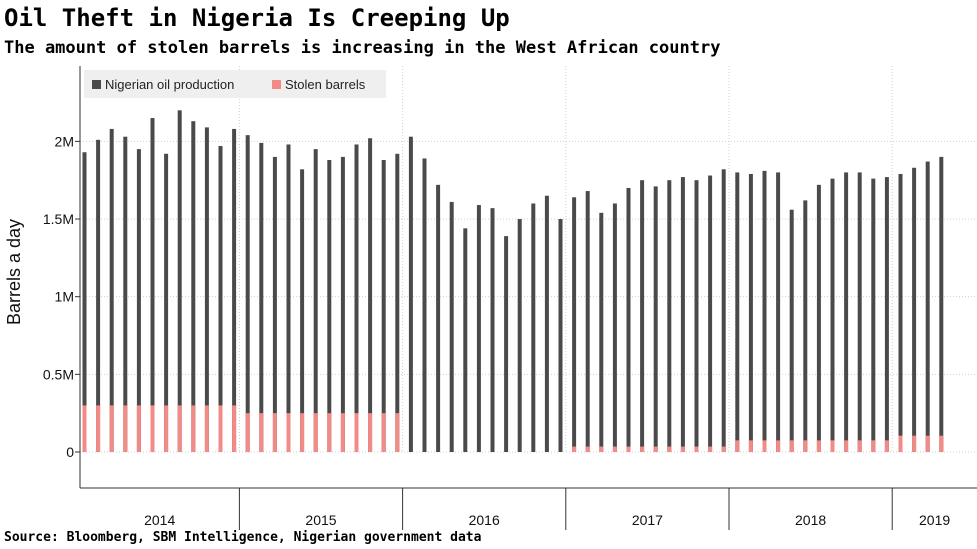  I want to click on year-label: 2018, so click(810, 520).